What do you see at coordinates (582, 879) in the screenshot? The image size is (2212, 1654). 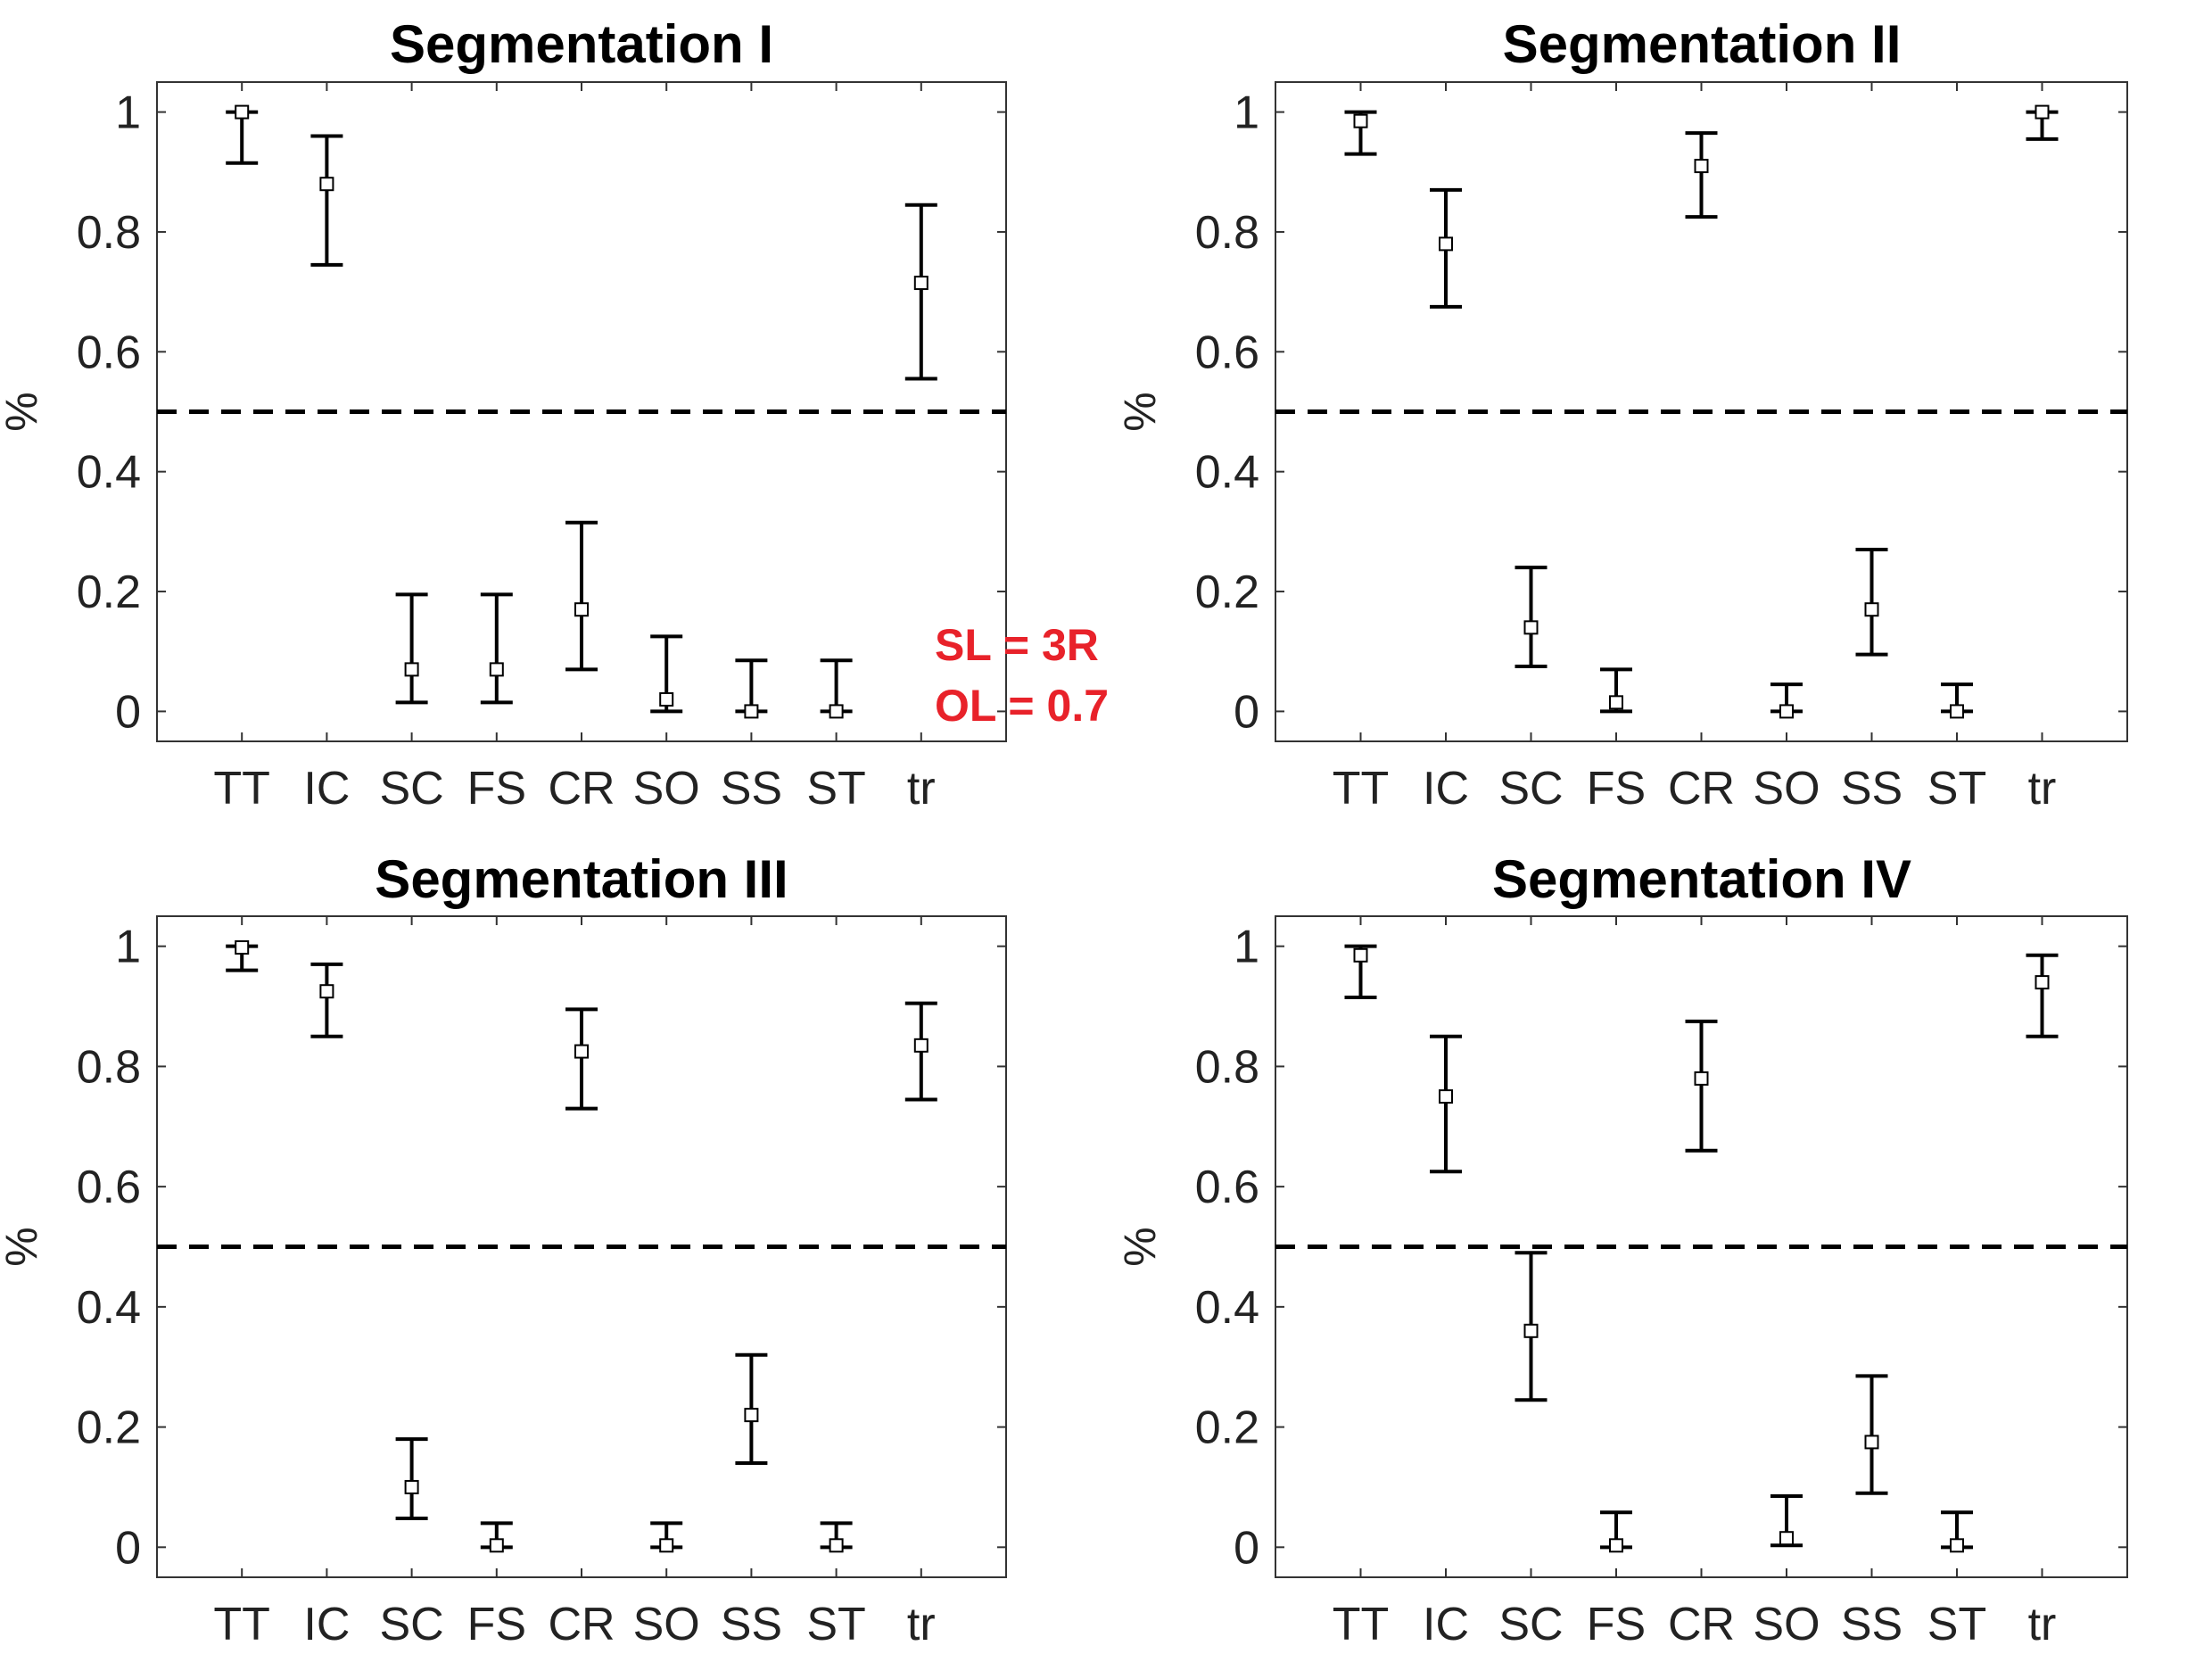 I see `chart-title: Segmentation III` at bounding box center [582, 879].